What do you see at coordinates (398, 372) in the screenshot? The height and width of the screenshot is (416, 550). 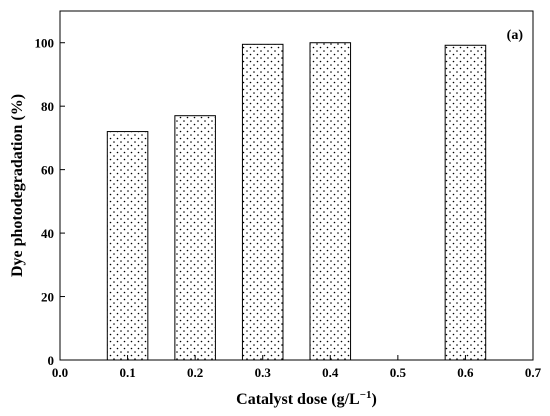 I see `x-tick-label: 0.5` at bounding box center [398, 372].